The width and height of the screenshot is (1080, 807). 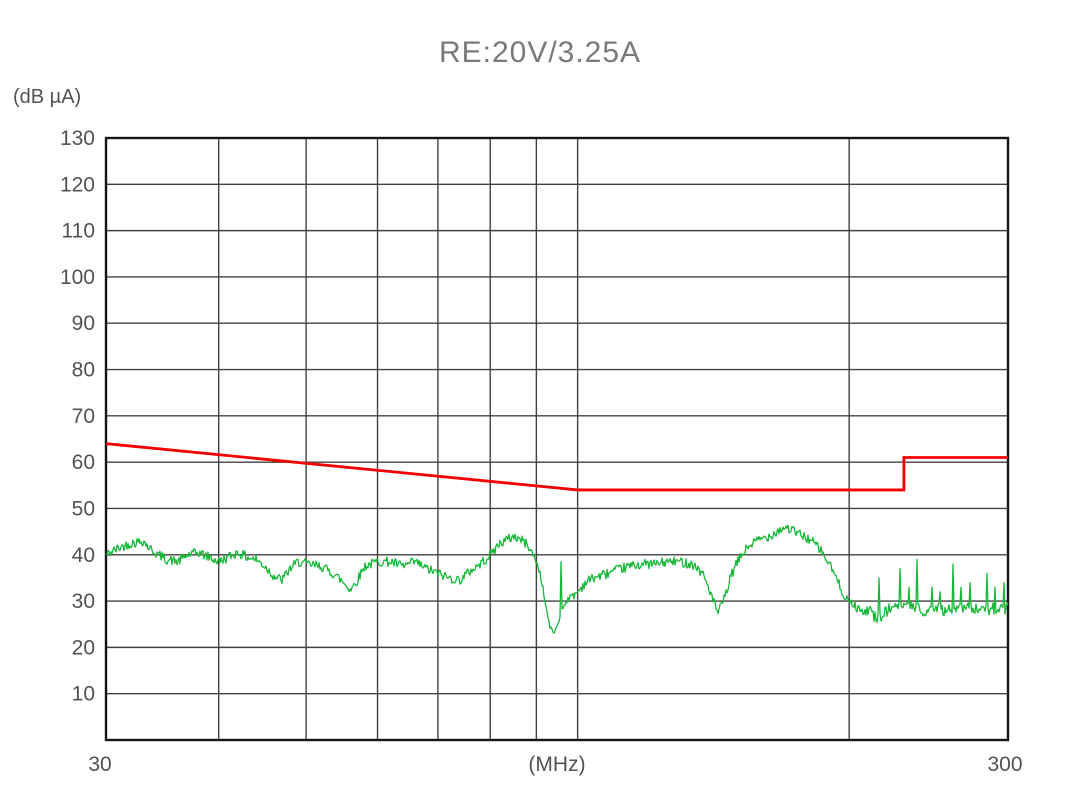 I want to click on y-tick-label: 130, so click(x=77, y=138).